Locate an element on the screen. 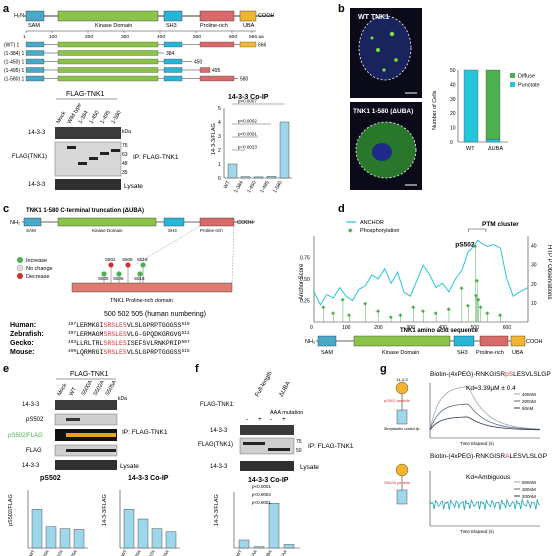 This screenshot has height=556, width=552. bot-peptide-title: Biotin-(4xPEG)-RNKGISRALESVLSLGP is located at coordinates (488, 456).